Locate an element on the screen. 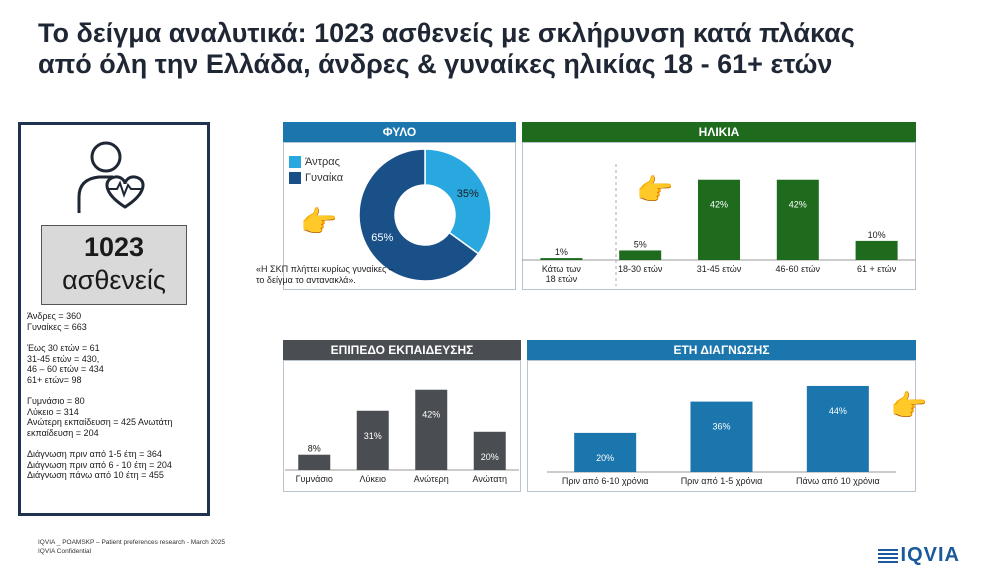 This screenshot has width=1000, height=569. diagnosis-panel-header: ΕΤΗ ΔΙΑΓΝΩΣΗΣ is located at coordinates (721, 350).